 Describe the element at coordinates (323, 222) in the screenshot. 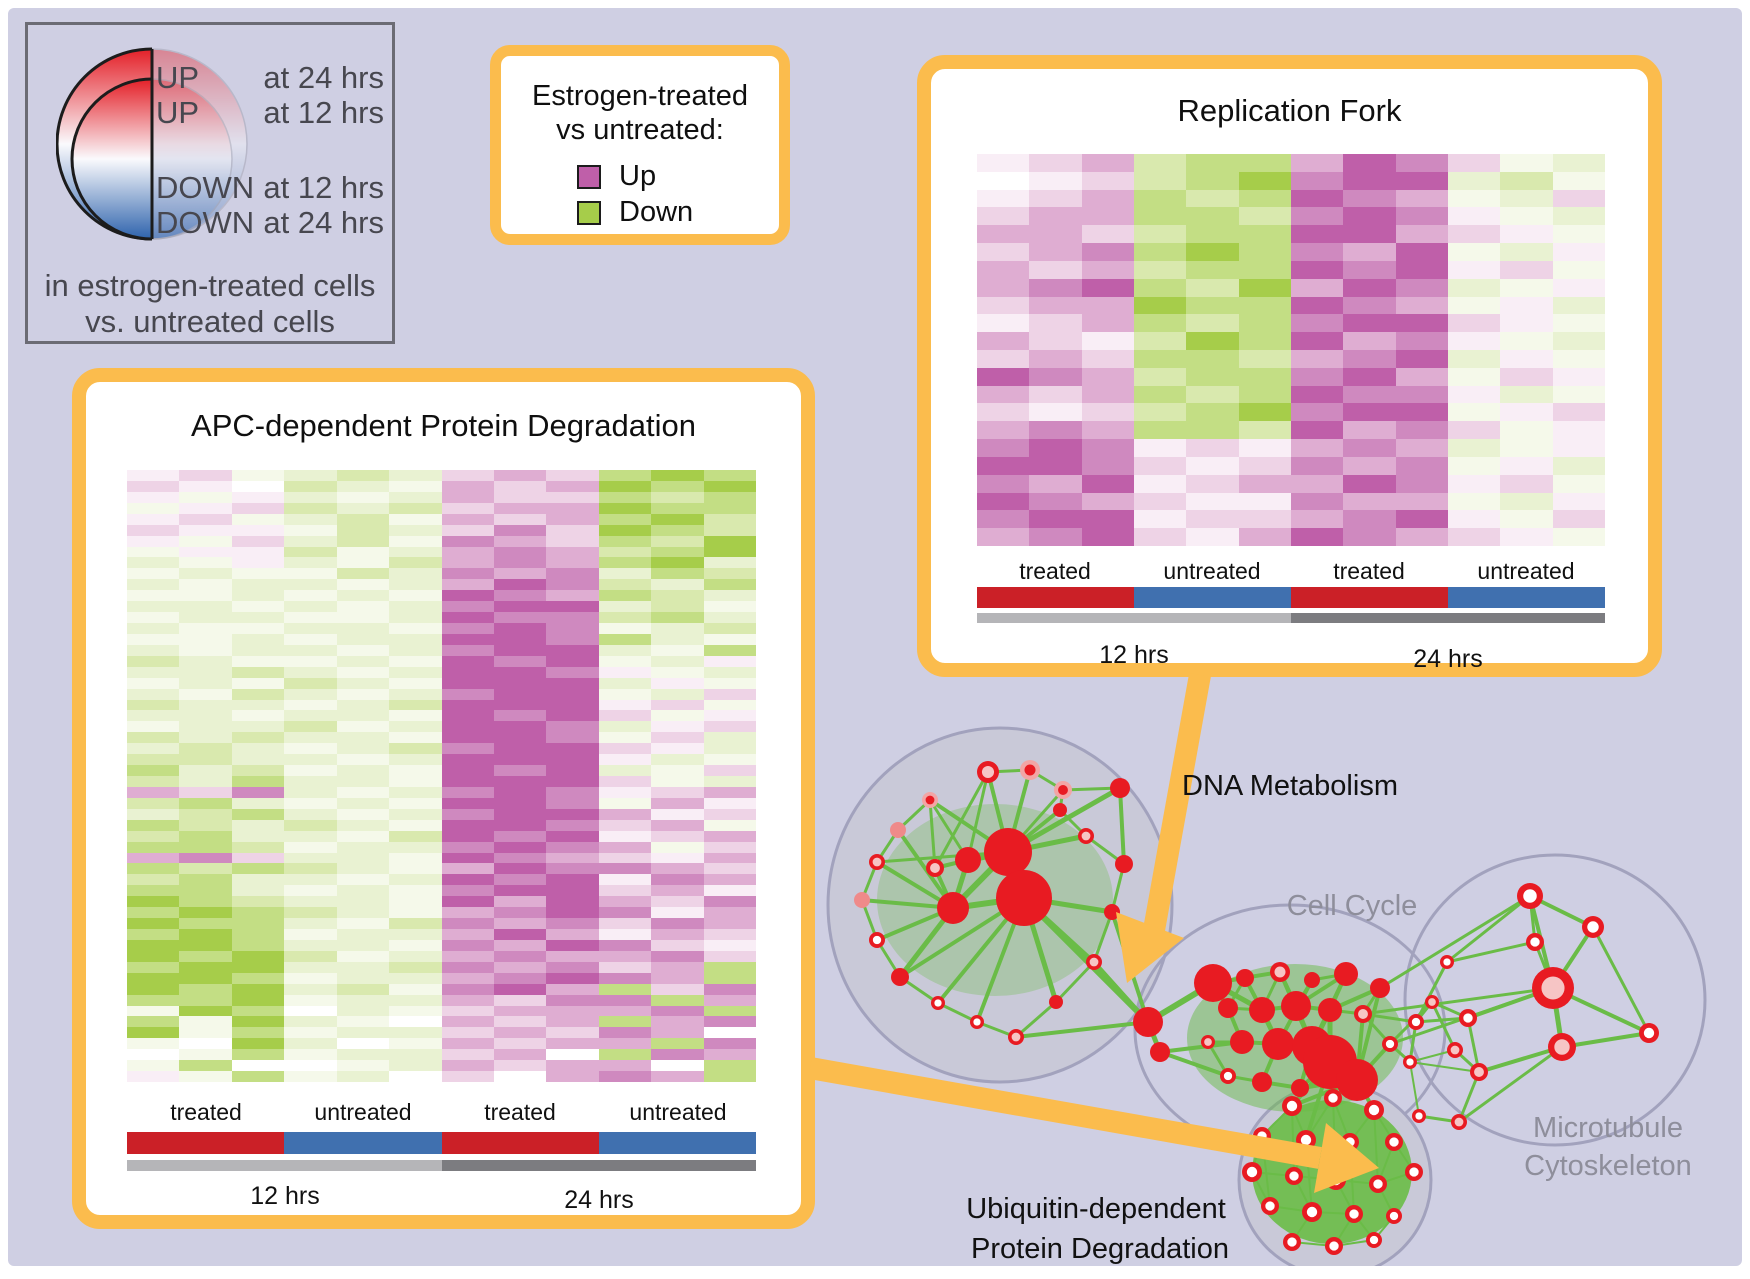

I see `legend-down-24-time: at 24 hrs` at that location.